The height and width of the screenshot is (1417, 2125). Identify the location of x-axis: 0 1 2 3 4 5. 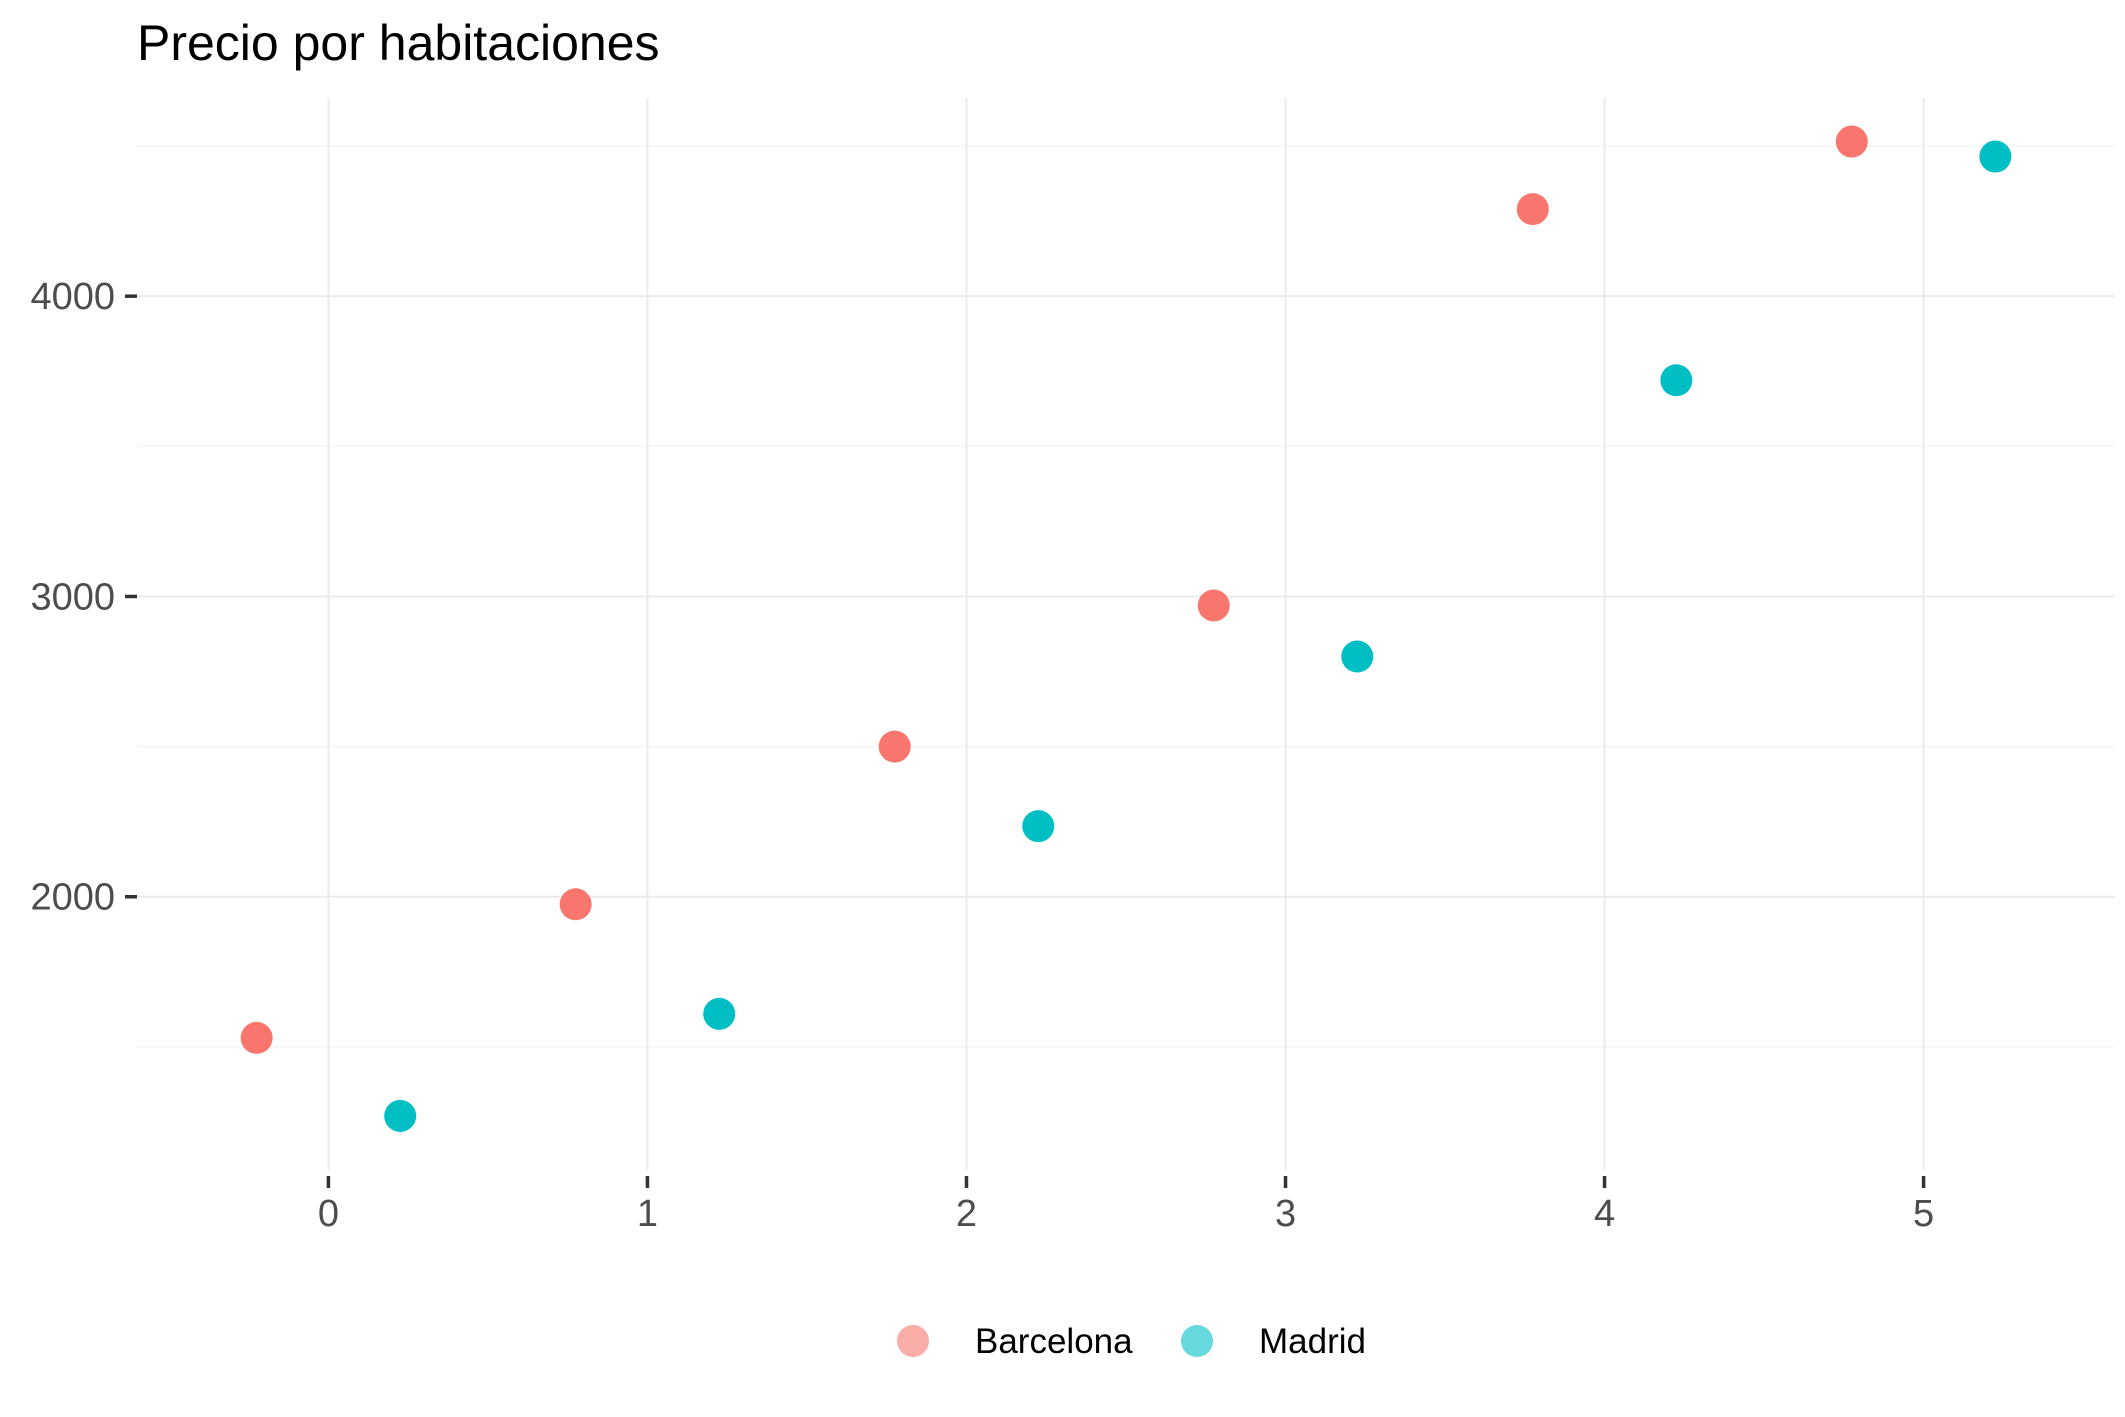
(1126, 1205).